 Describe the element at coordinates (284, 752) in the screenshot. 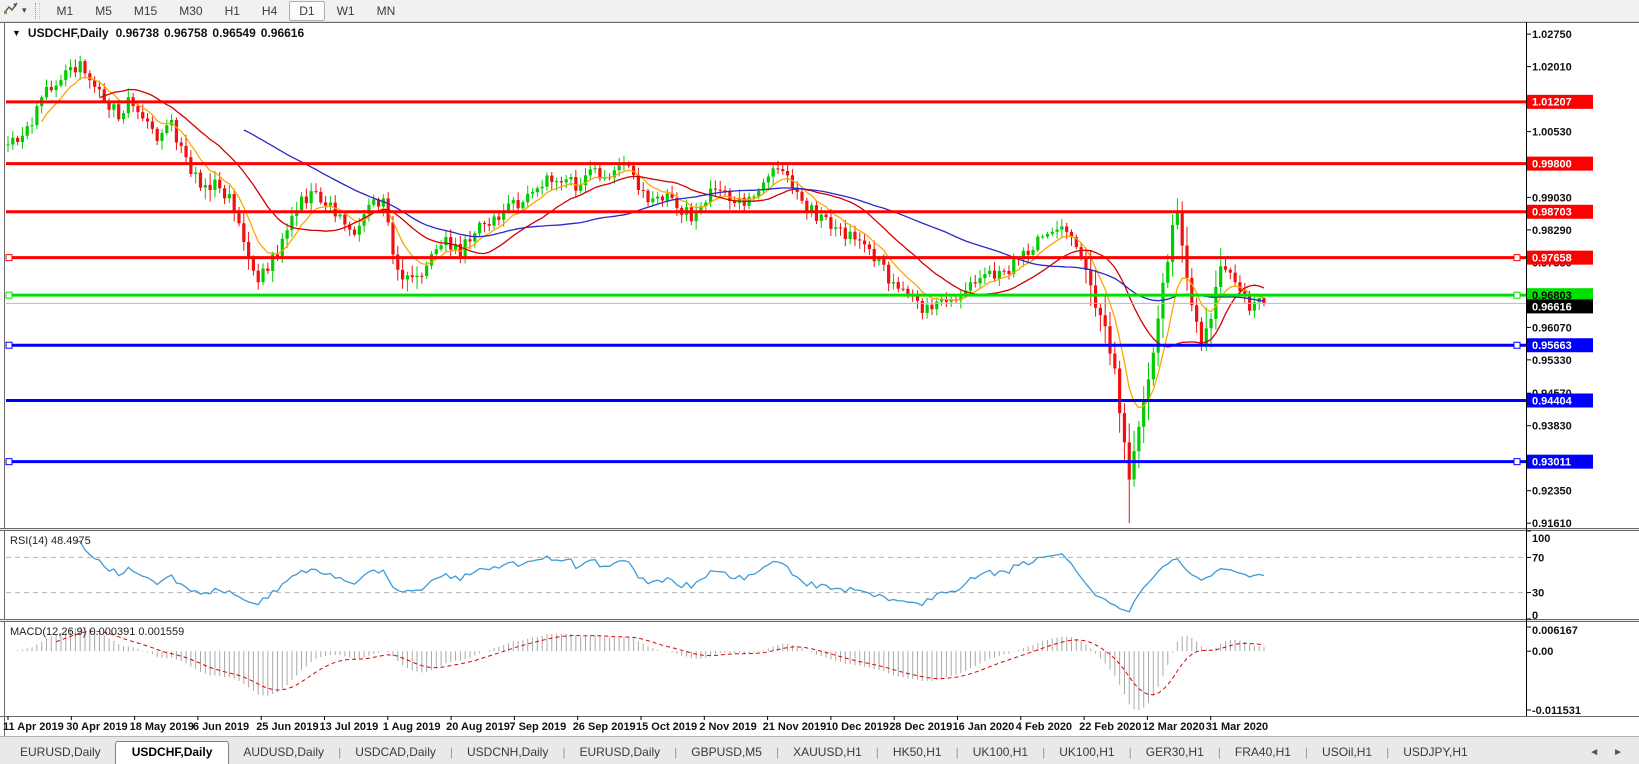

I see `chart-tab-audusd-daily: AUDUSD,Daily` at that location.